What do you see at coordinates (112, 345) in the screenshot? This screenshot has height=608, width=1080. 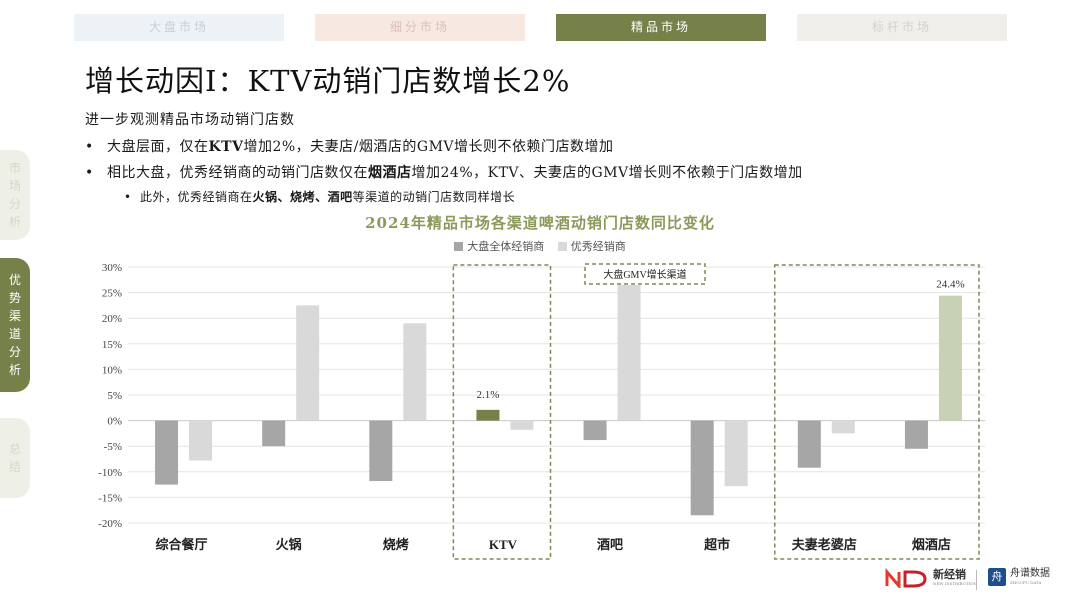 I see `y-tick-label: 15%` at bounding box center [112, 345].